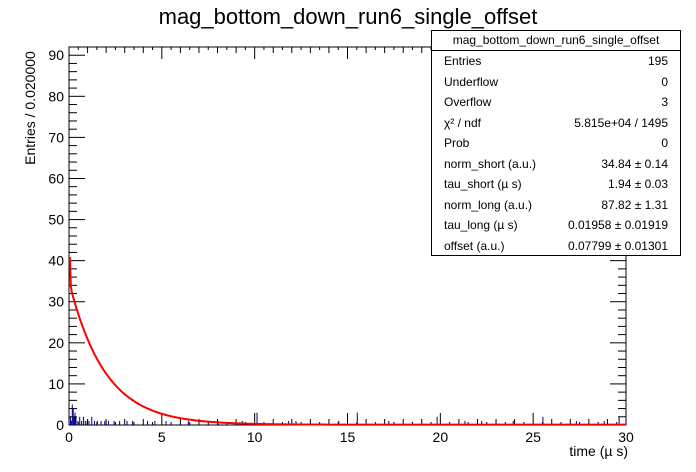  I want to click on stats-row: χ² / ndf 5.815e+04 / 1495, so click(556, 123).